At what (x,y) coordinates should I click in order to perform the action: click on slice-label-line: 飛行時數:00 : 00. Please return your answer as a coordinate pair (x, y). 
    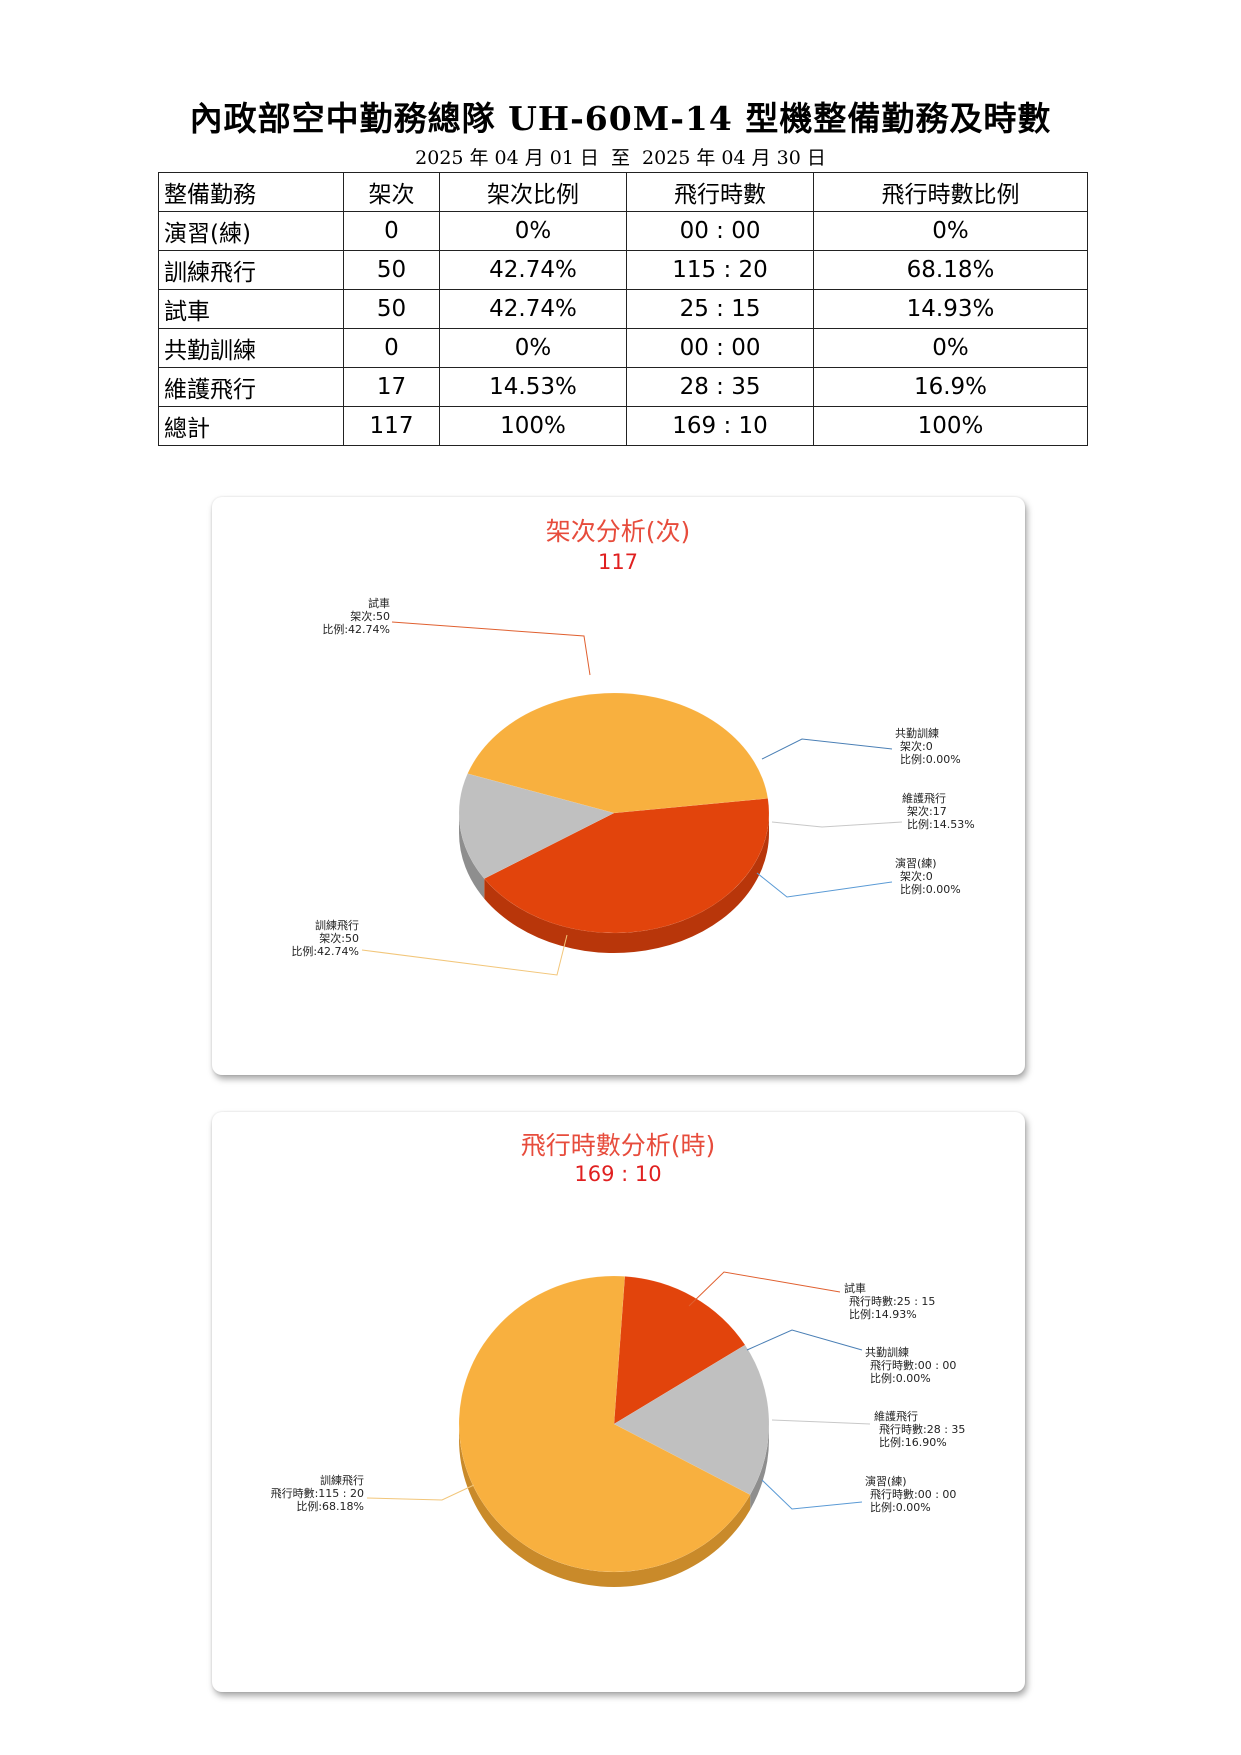
    Looking at the image, I should click on (913, 1365).